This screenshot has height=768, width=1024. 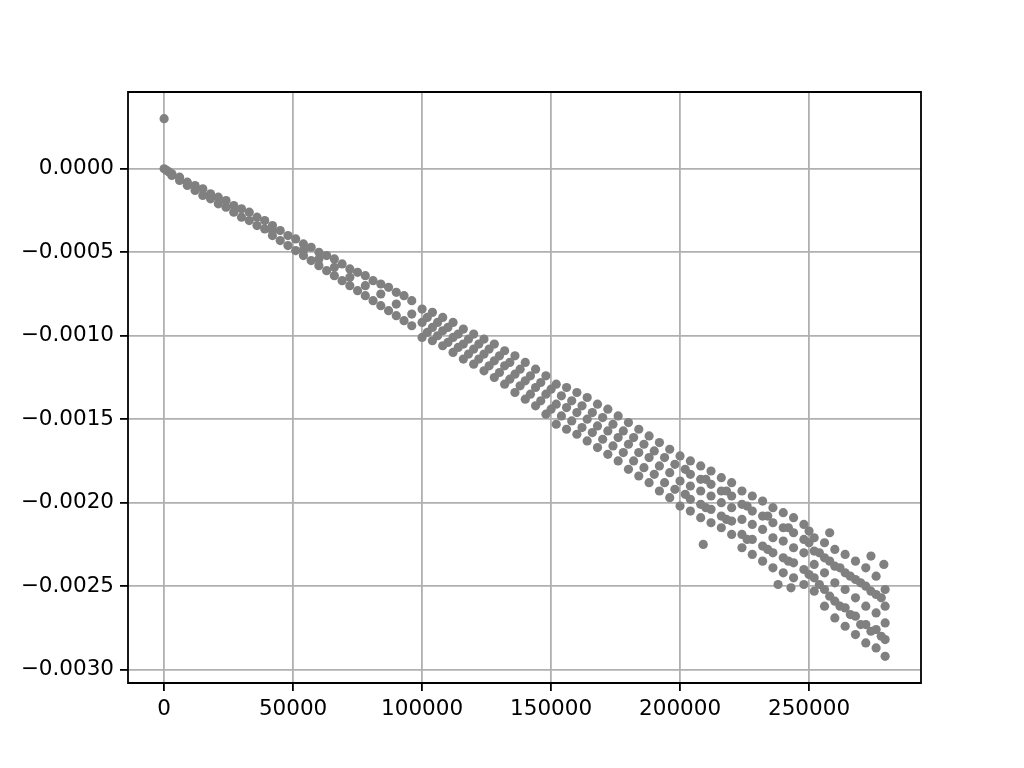 I want to click on x-tick-label: 50000, so click(x=293, y=708).